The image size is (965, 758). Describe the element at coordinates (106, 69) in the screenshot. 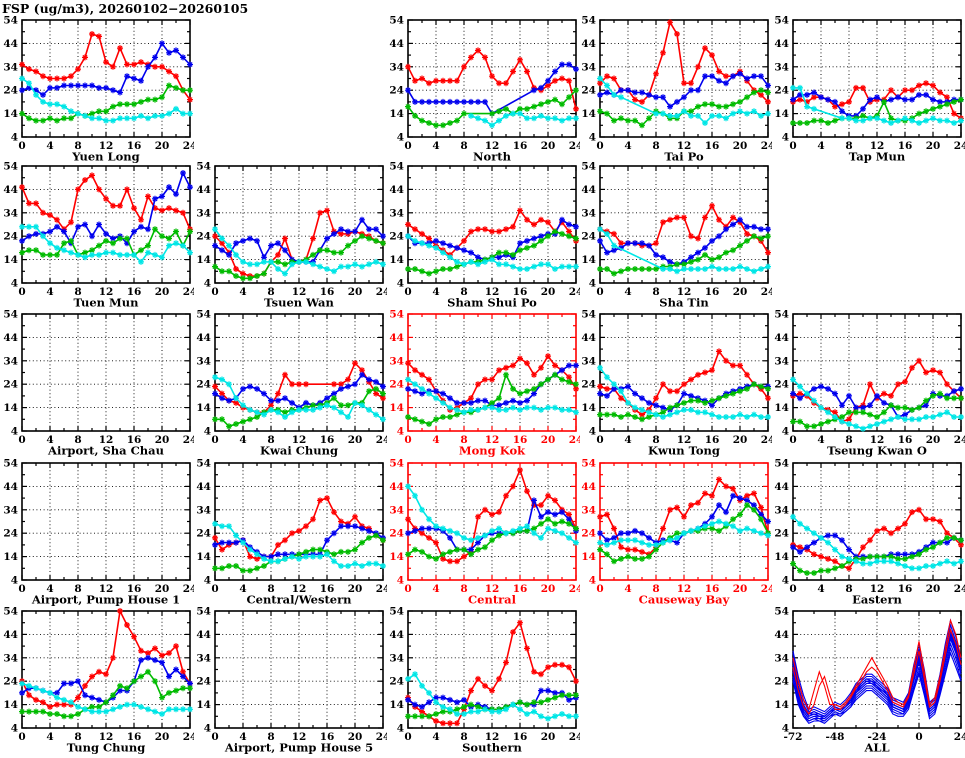

I see `series-blue` at that location.